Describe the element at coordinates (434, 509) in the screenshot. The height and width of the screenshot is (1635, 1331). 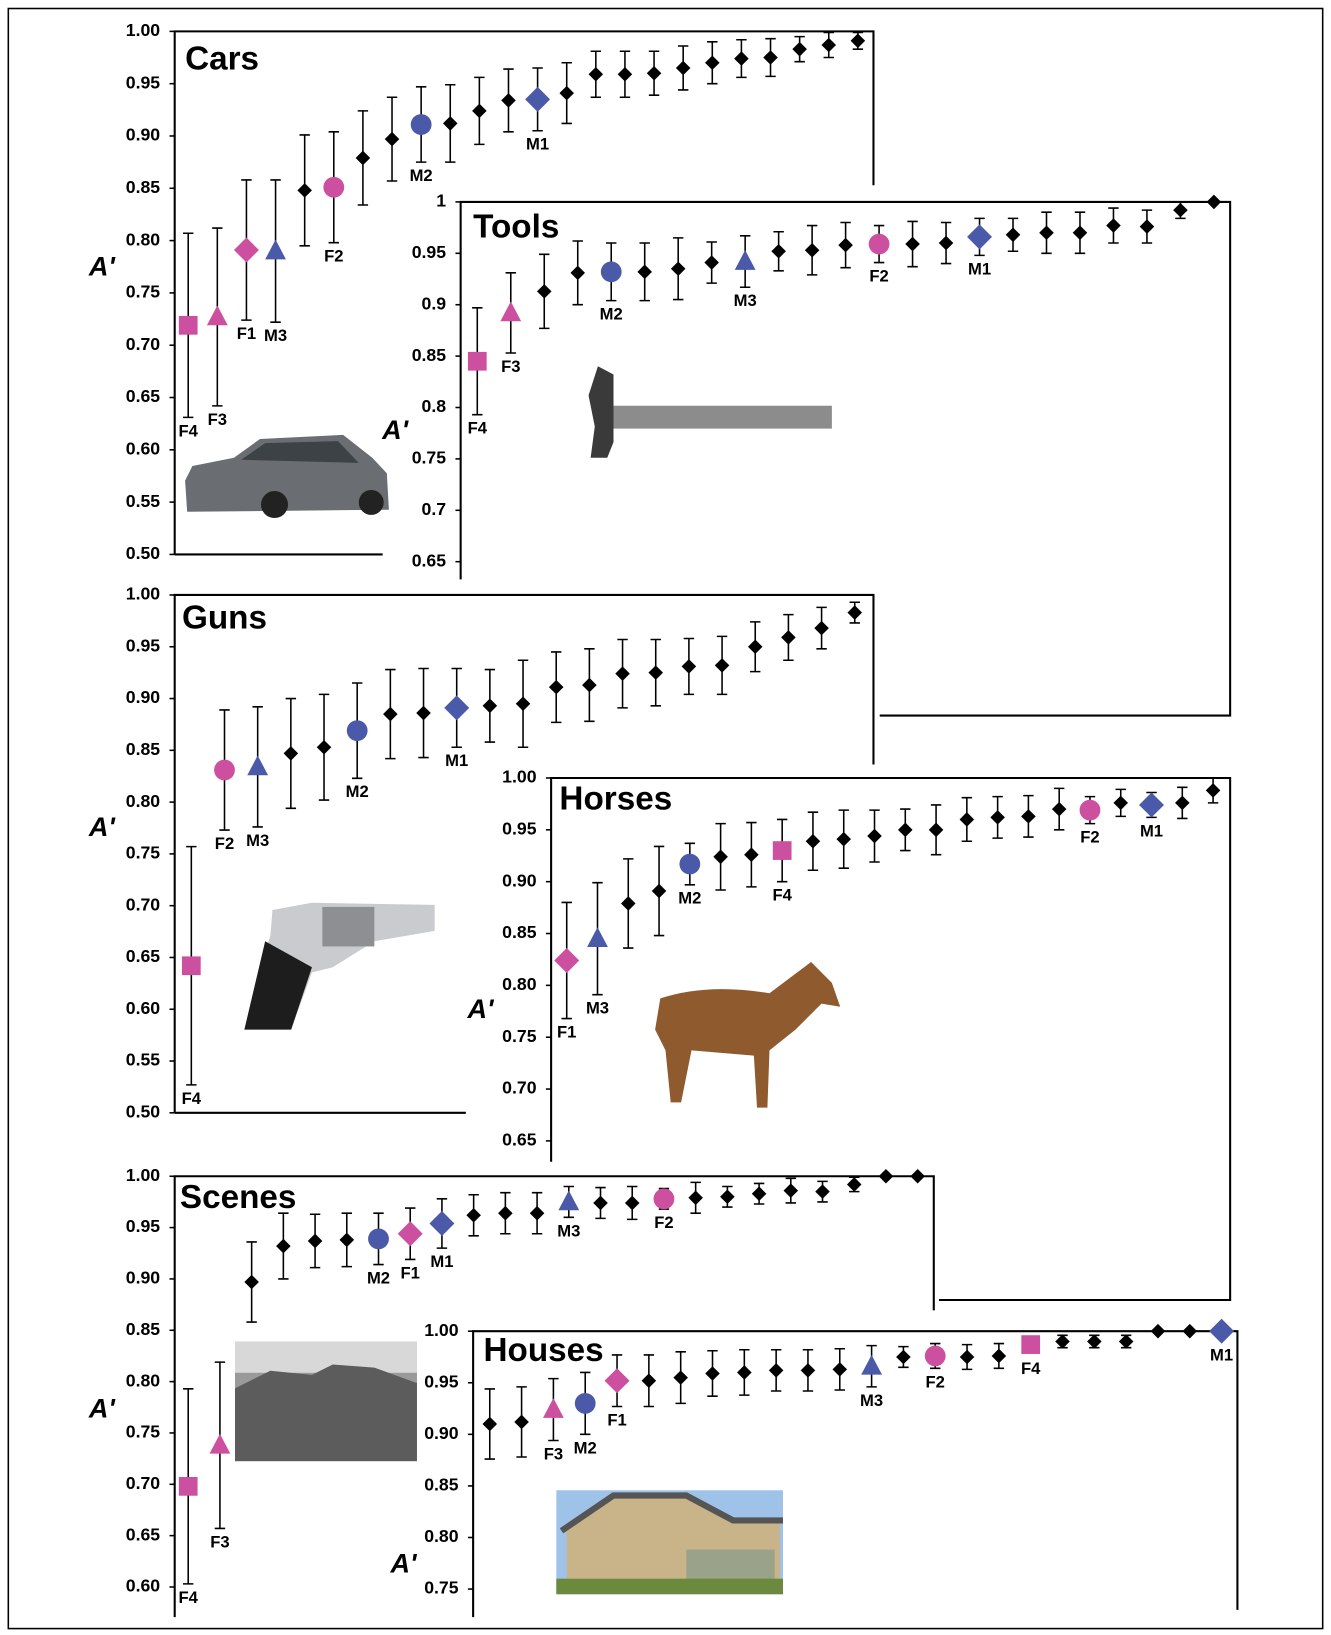
I see `y-tick-label: 0.7` at that location.